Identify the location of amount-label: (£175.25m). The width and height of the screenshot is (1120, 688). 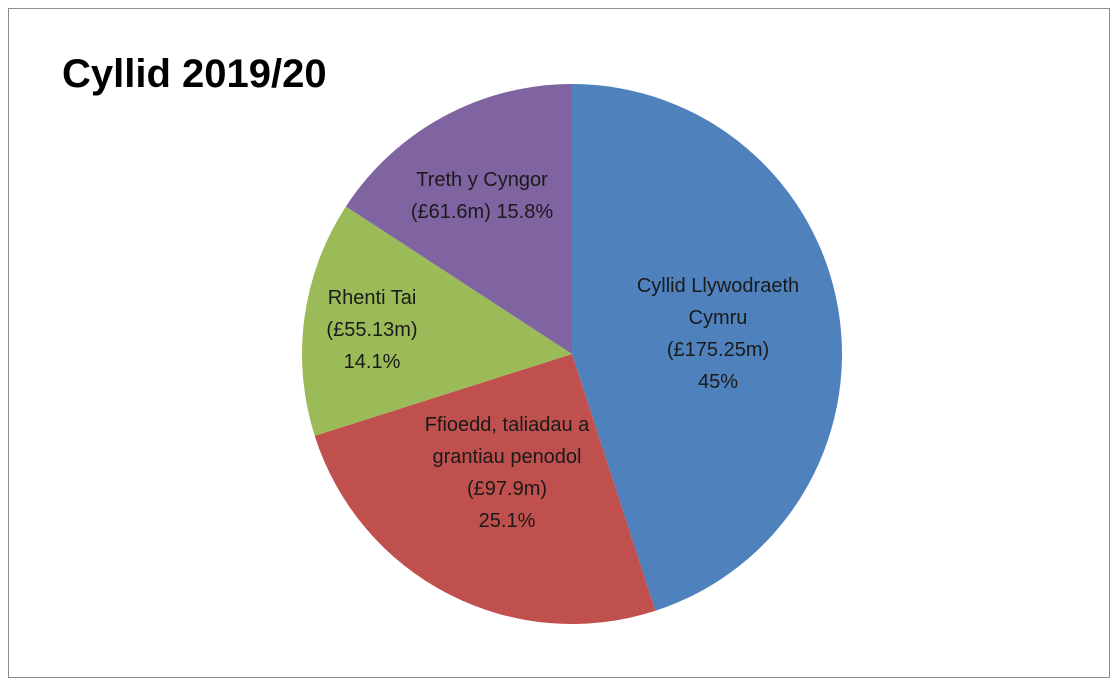
(718, 350).